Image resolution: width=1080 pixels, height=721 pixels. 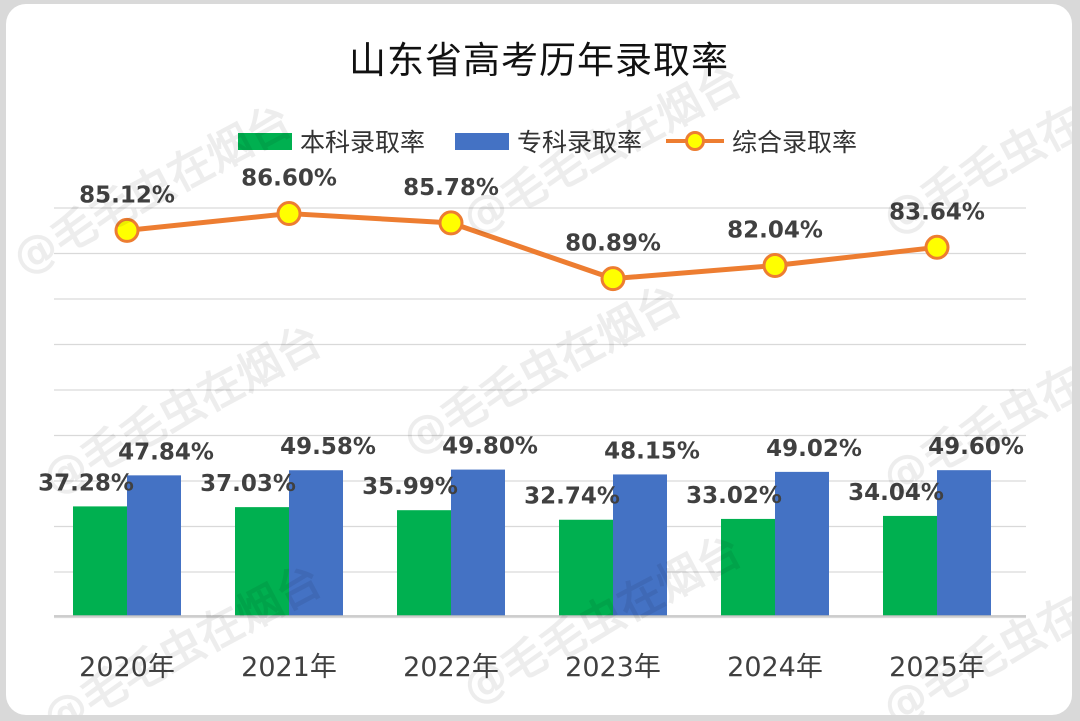 What do you see at coordinates (482, 141) in the screenshot?
I see `legend-swatch-junior-college` at bounding box center [482, 141].